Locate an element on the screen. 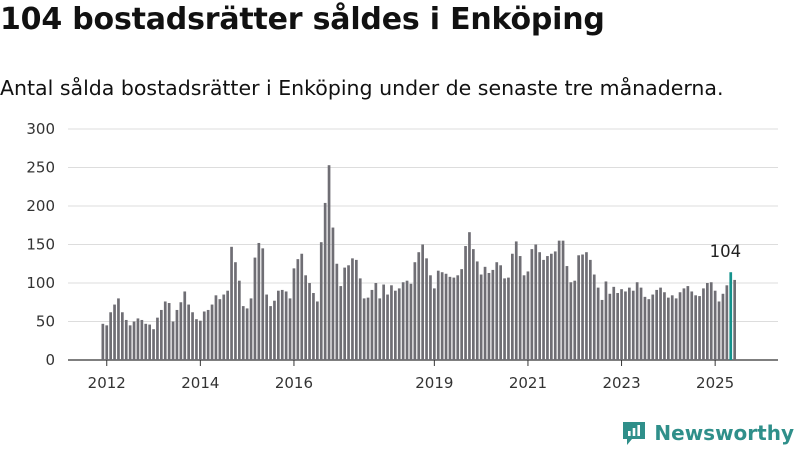 The image size is (800, 450). y-tick-label: 50 is located at coordinates (45, 322).